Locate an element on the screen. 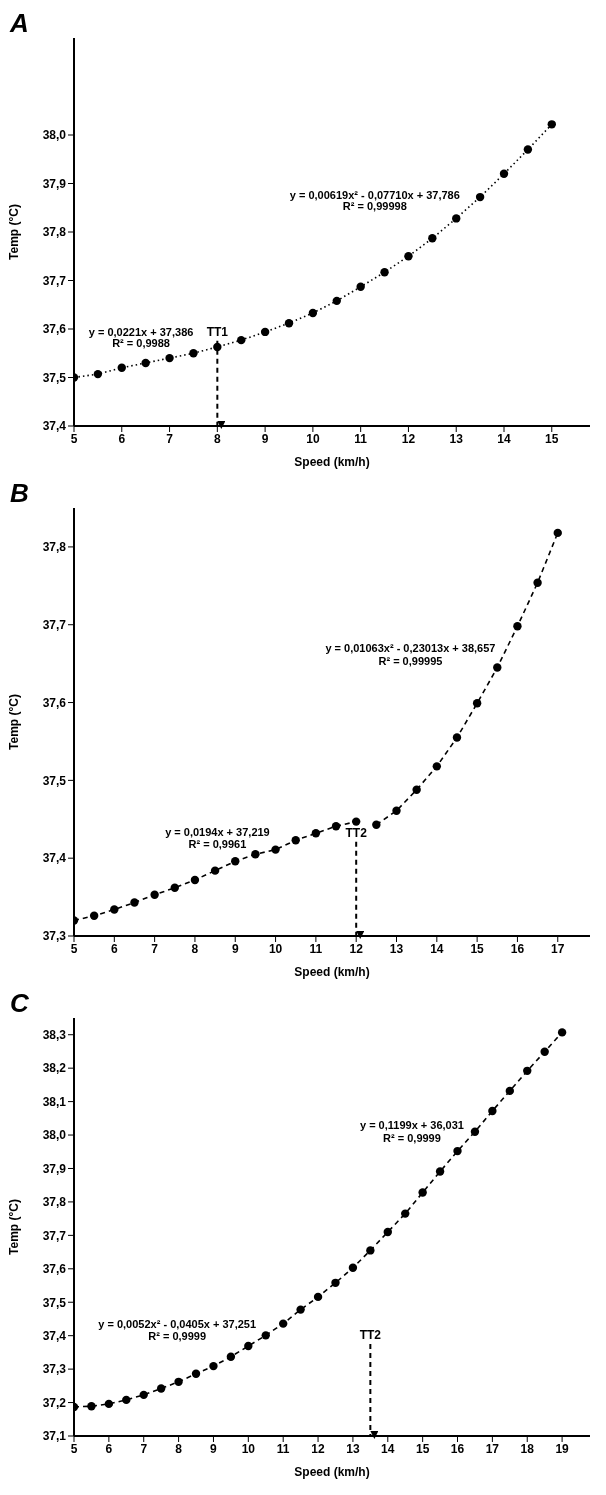 The height and width of the screenshot is (1495, 606). annotation: y = 0,0221x + 37,386 is located at coordinates (141, 331).